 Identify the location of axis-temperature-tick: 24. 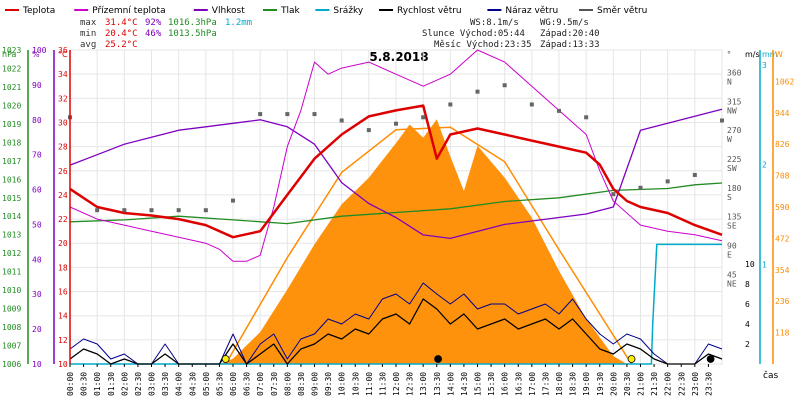
(63, 195).